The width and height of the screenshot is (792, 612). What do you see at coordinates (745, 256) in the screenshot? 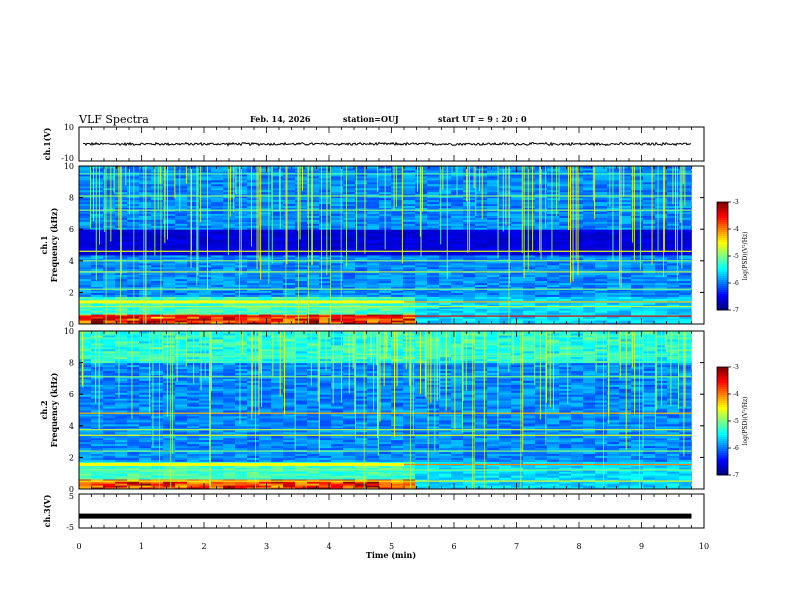
I see `colorbar-label: log(PSD)(V²/Hz)` at bounding box center [745, 256].